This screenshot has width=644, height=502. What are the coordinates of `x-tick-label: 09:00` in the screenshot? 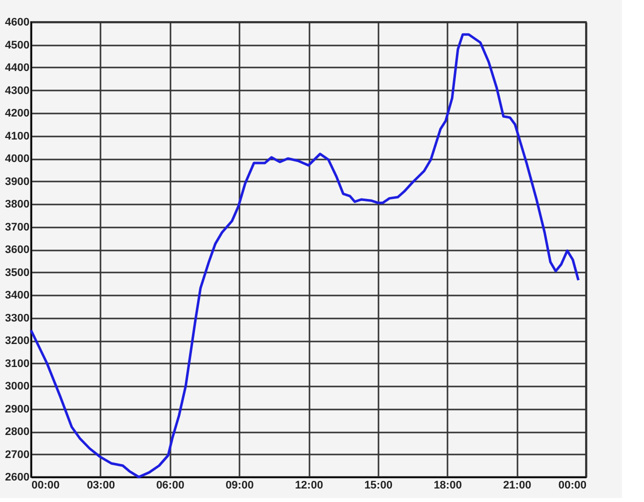 It's located at (240, 486).